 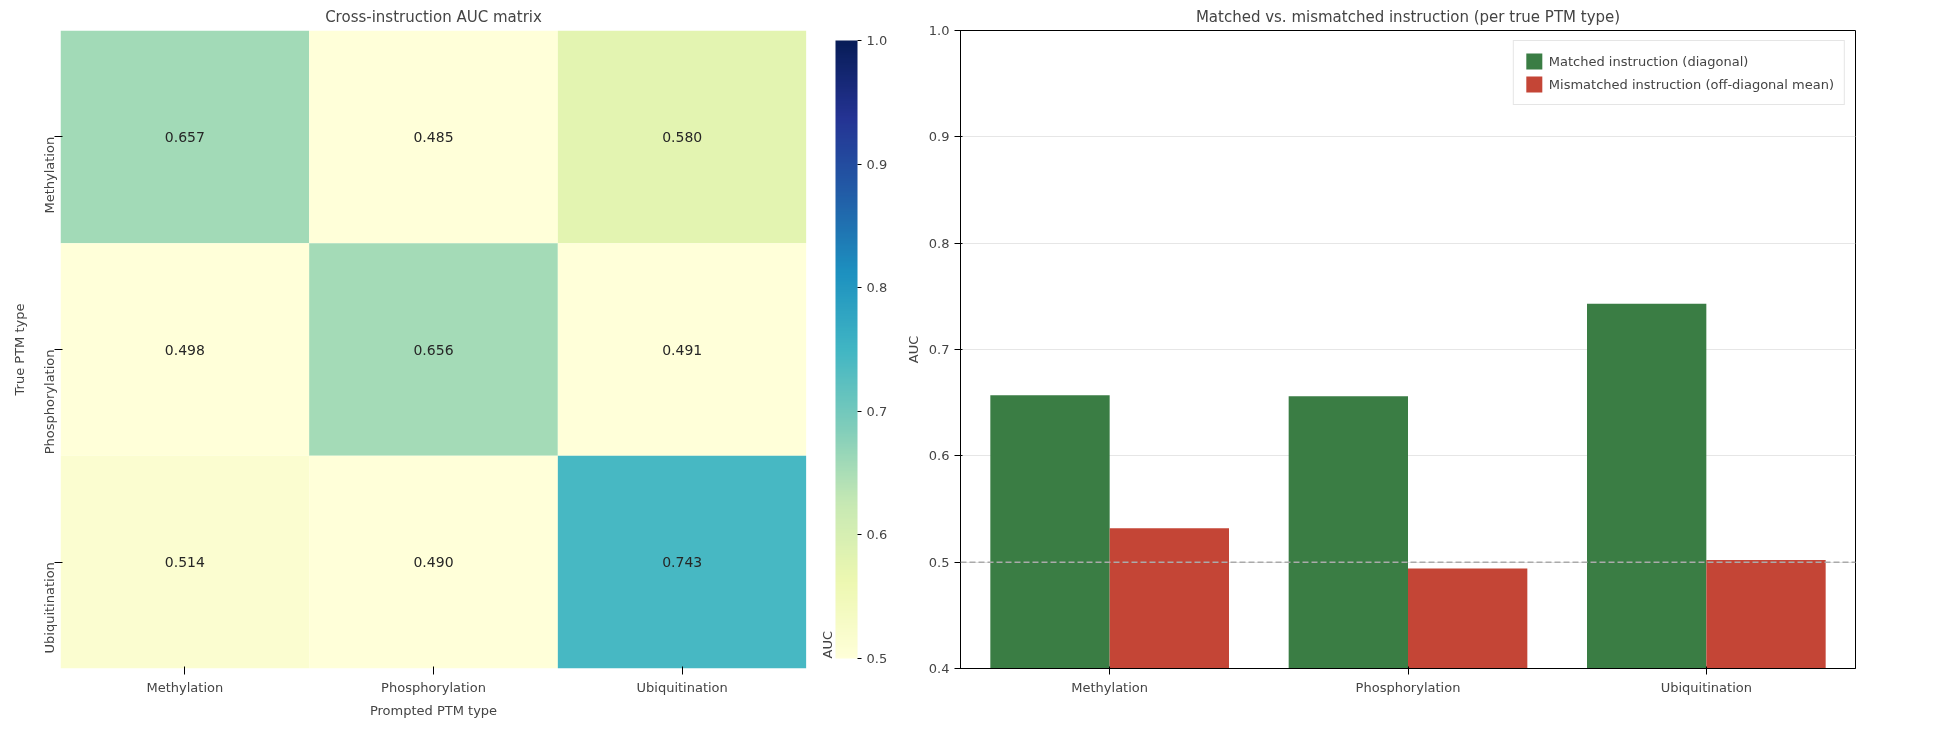 I want to click on color-bar-label: 1.0, so click(x=877, y=40).